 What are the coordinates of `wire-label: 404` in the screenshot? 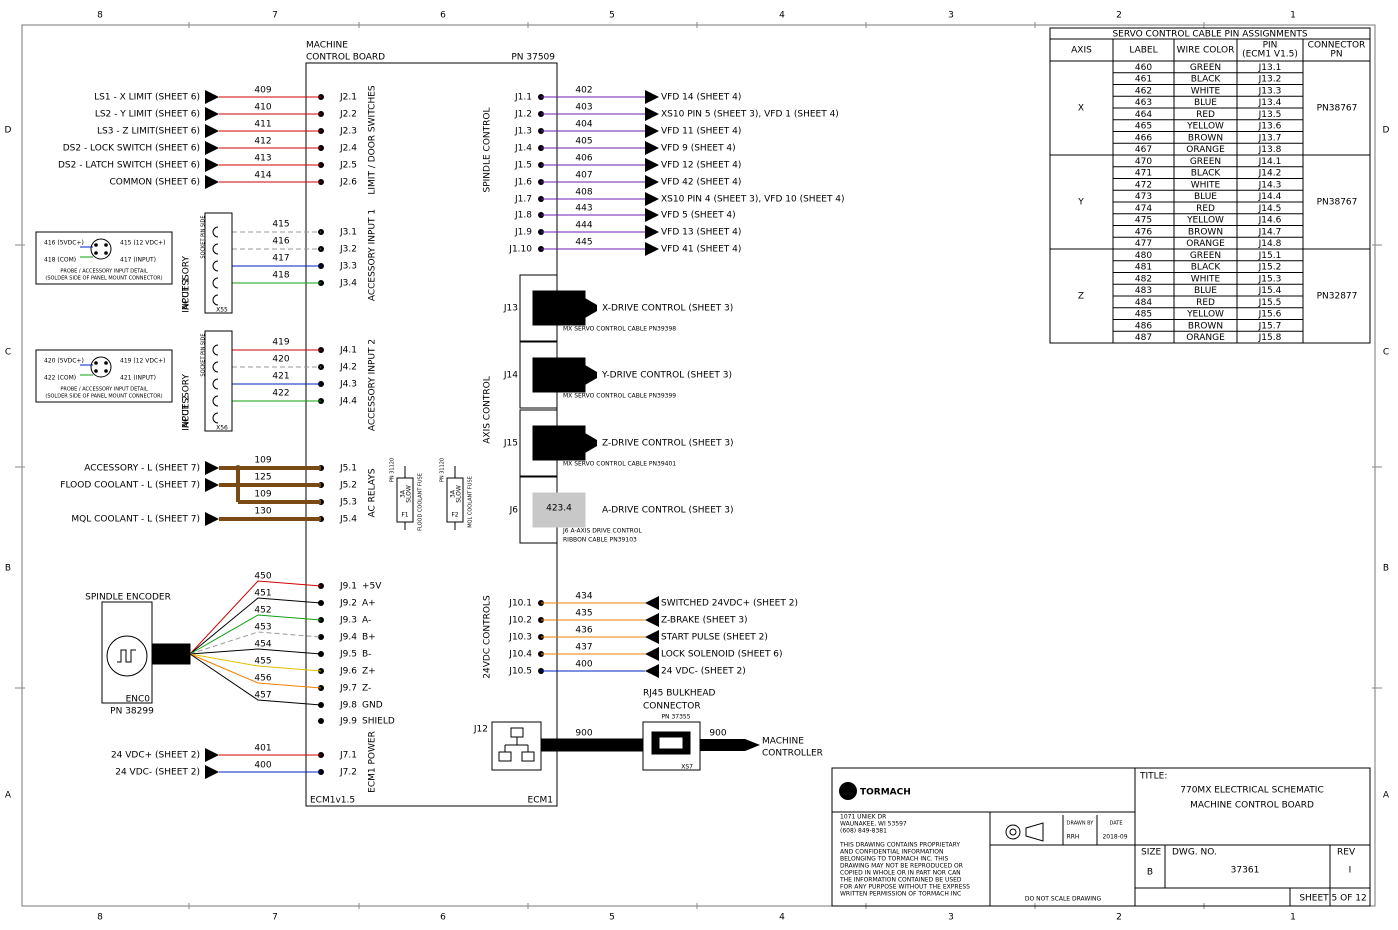 It's located at (583, 125).